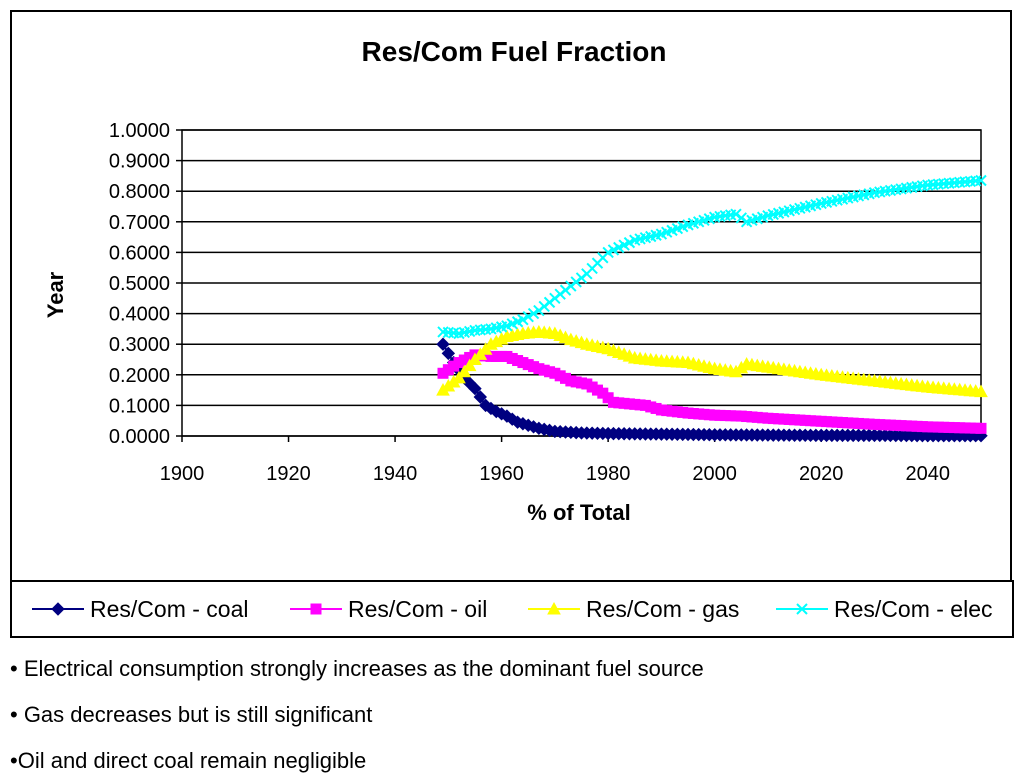 The height and width of the screenshot is (784, 1024). I want to click on y-tick-label: 0.6000, so click(139, 253).